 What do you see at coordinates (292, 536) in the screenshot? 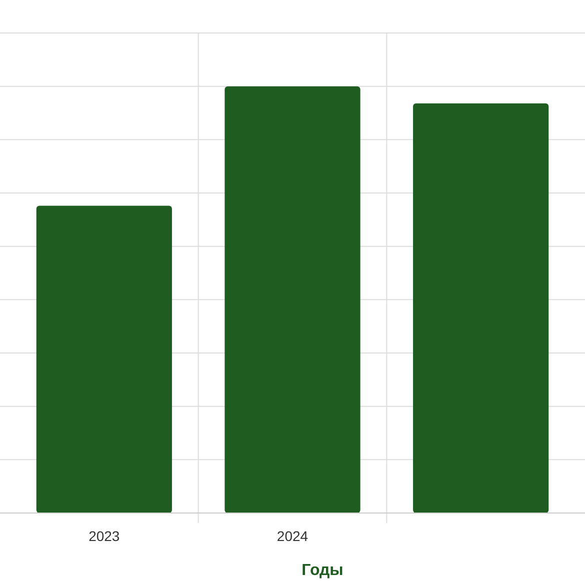
I see `x-tick-label: 2024` at bounding box center [292, 536].